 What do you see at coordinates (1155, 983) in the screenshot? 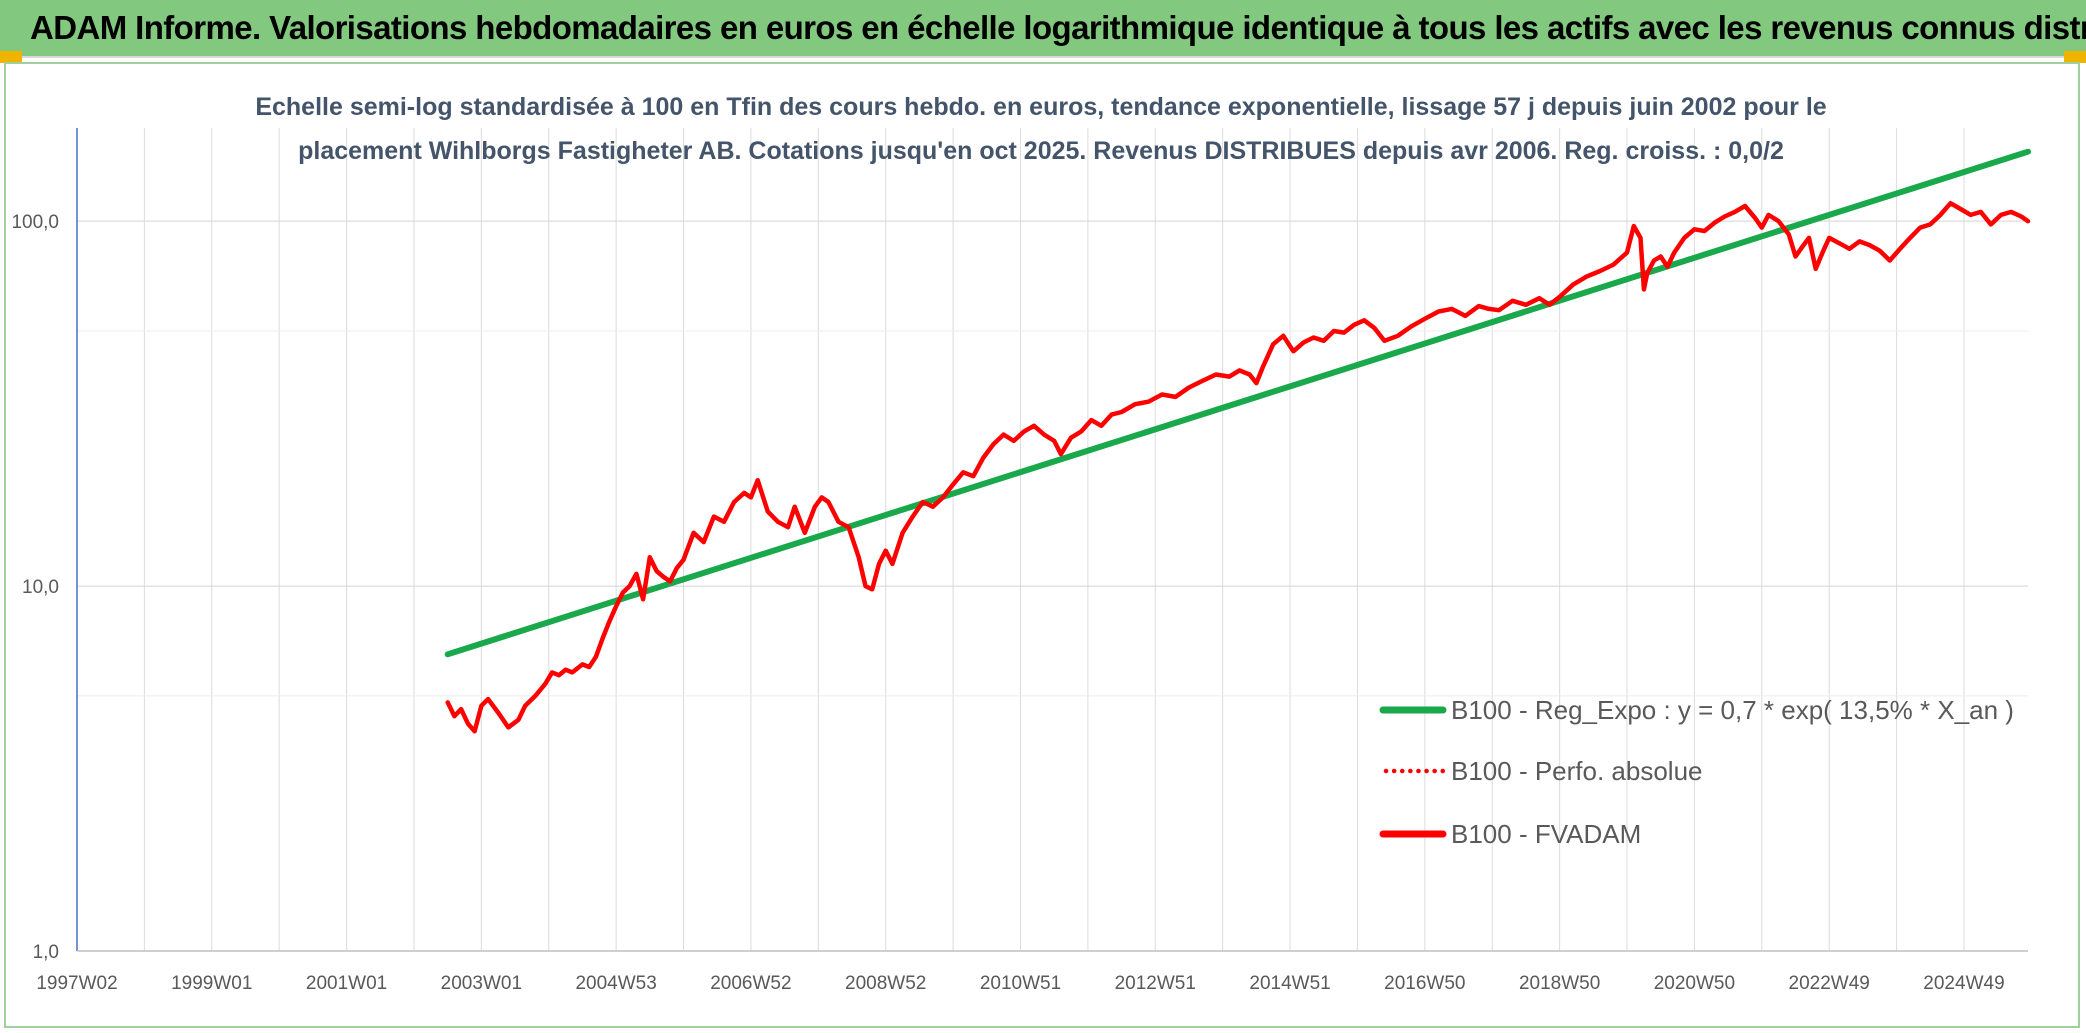
I see `x-tick-label: 2012W51` at bounding box center [1155, 983].